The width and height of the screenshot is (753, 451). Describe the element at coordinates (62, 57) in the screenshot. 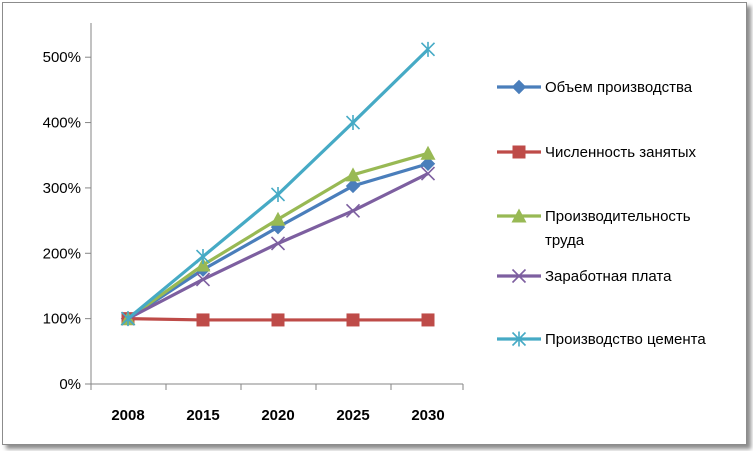

I see `y-tick-label: 500%` at that location.